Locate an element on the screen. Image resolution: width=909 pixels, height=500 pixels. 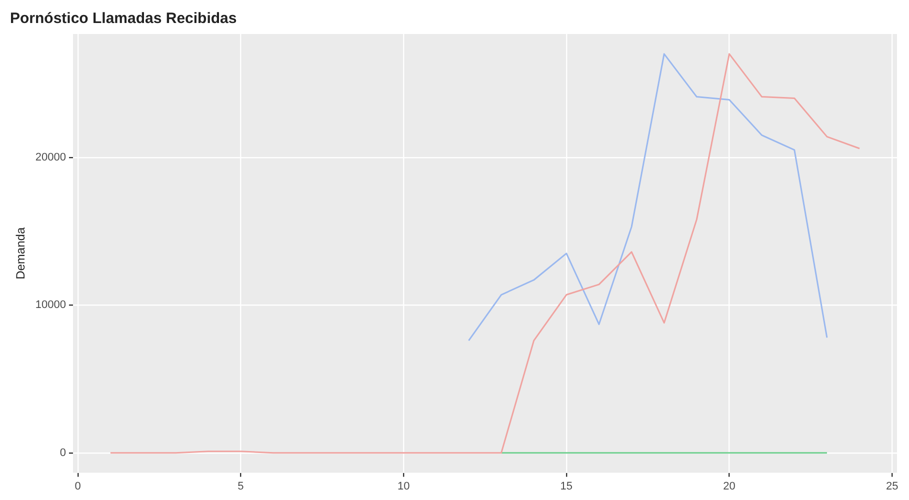
y-tick-label: 10000 is located at coordinates (50, 305).